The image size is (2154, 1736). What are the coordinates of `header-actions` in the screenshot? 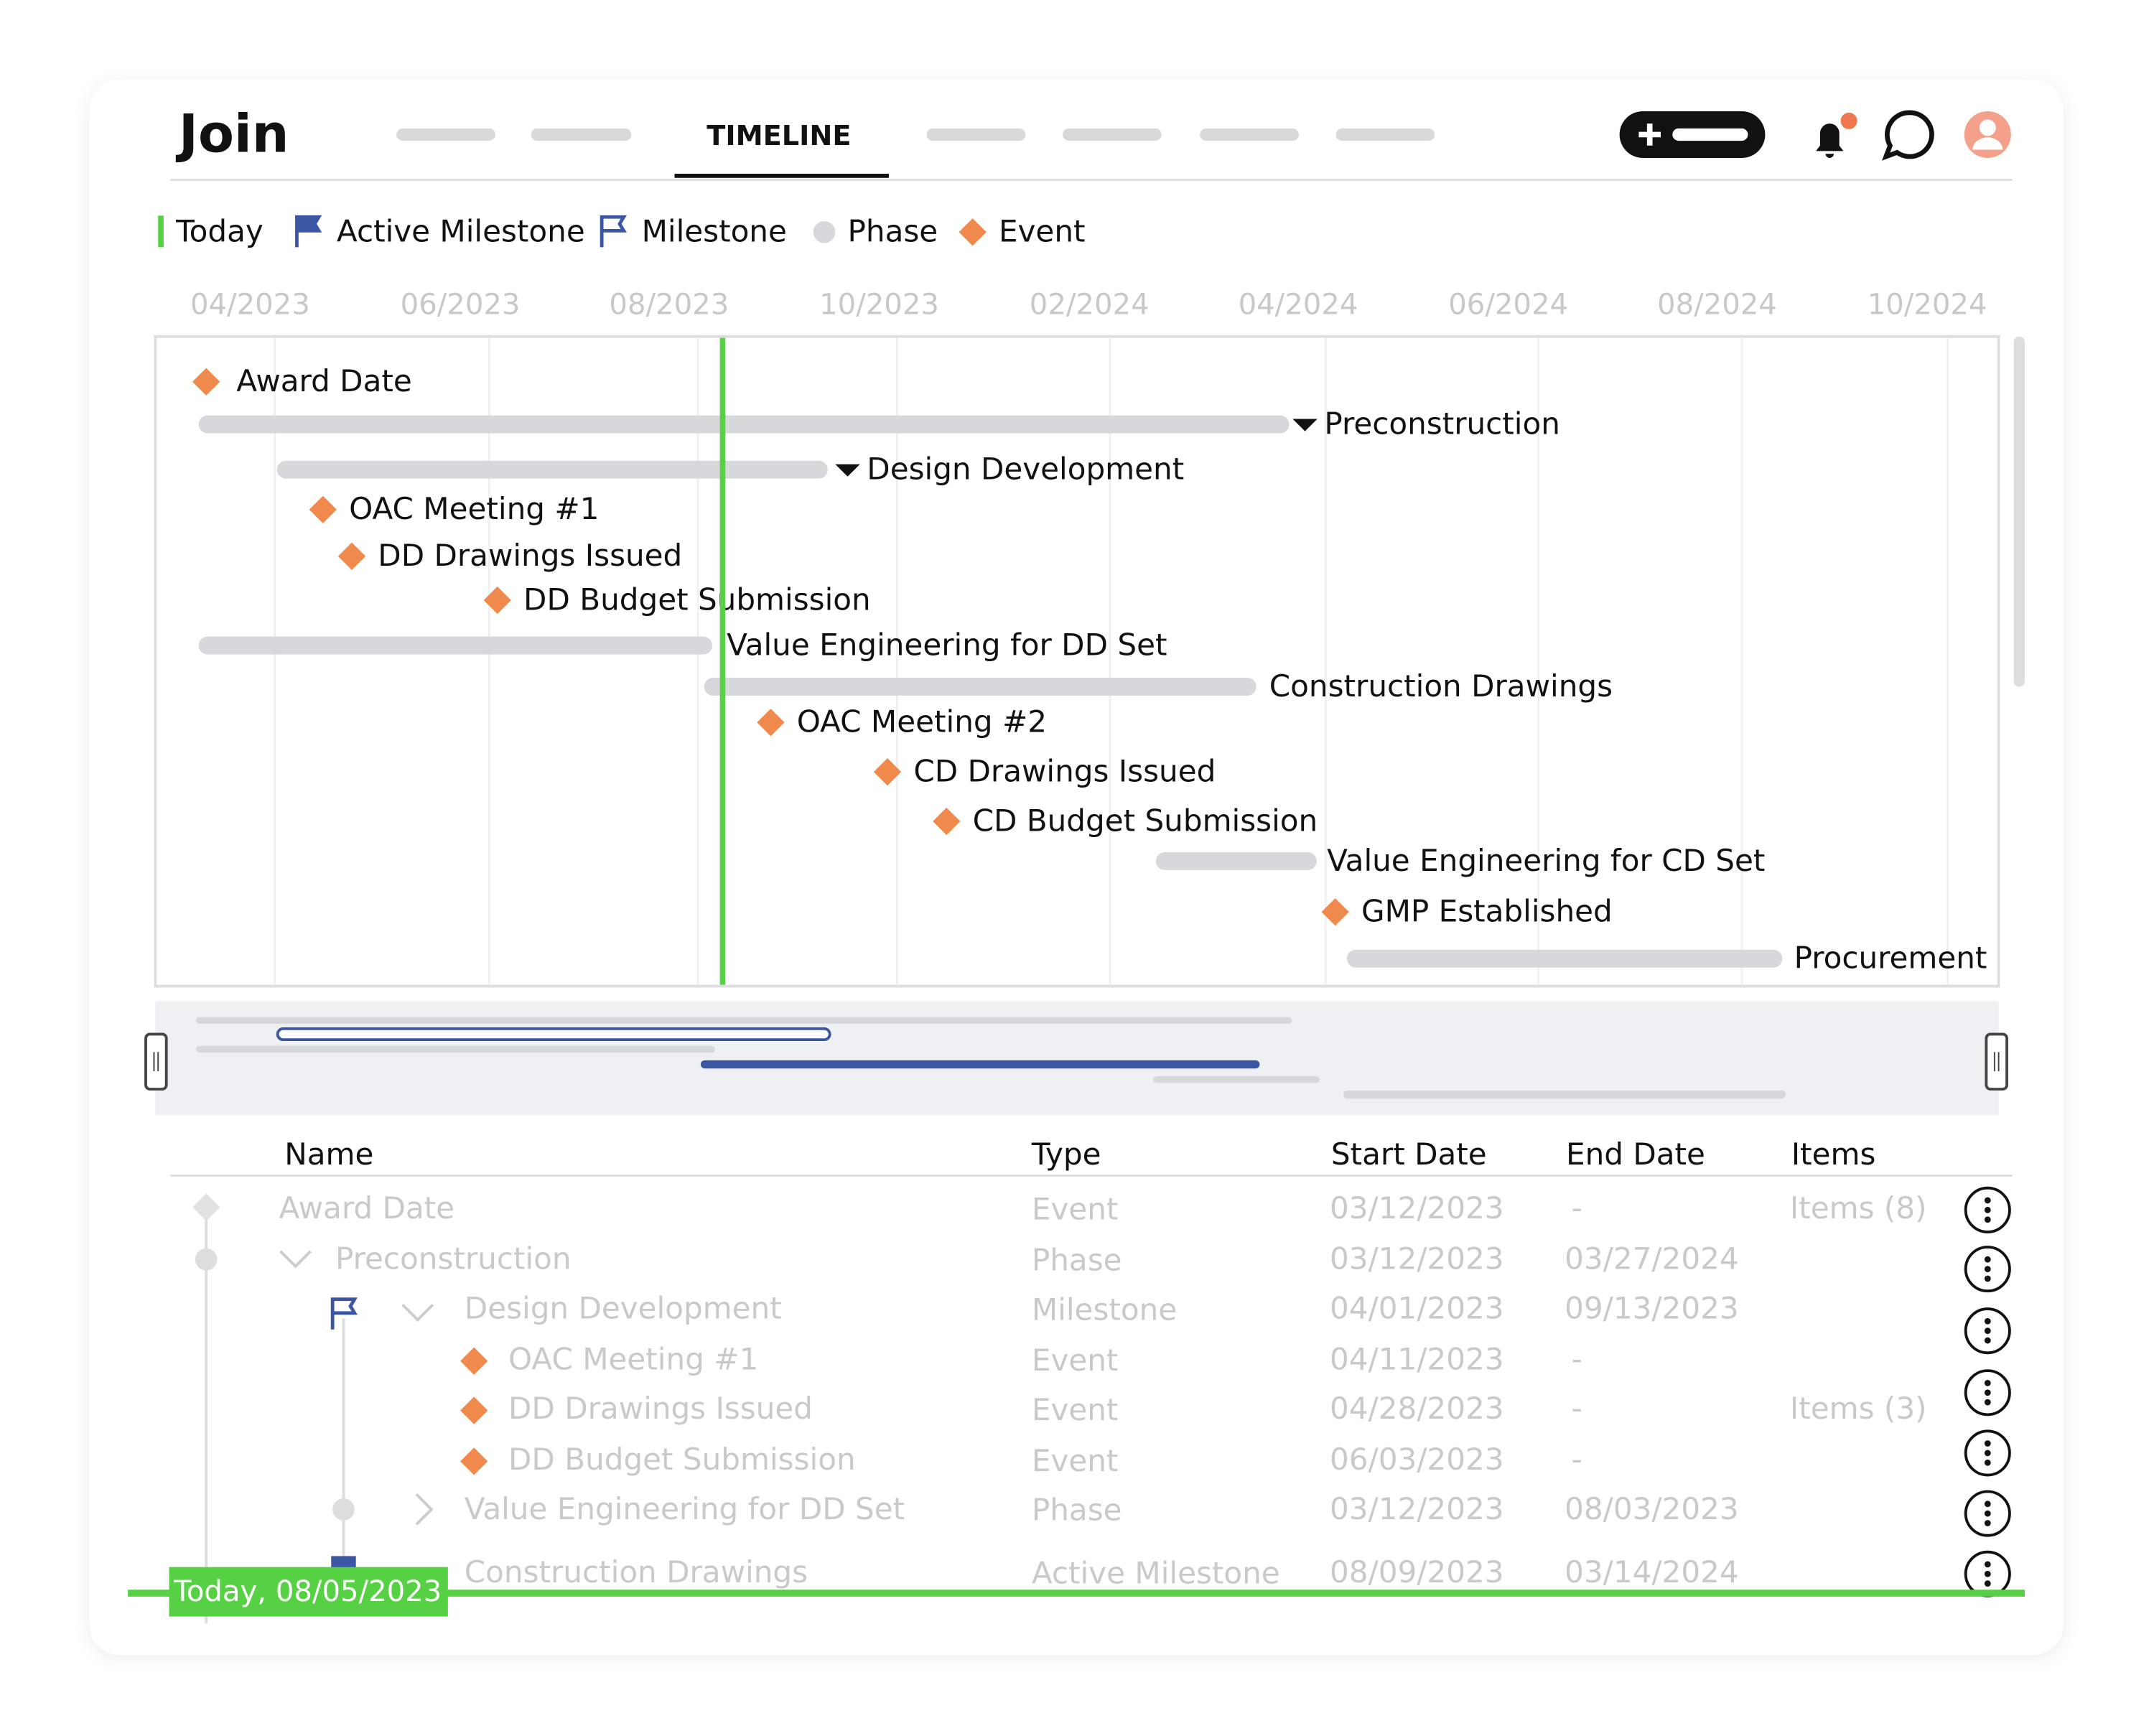 It's located at (1815, 135).